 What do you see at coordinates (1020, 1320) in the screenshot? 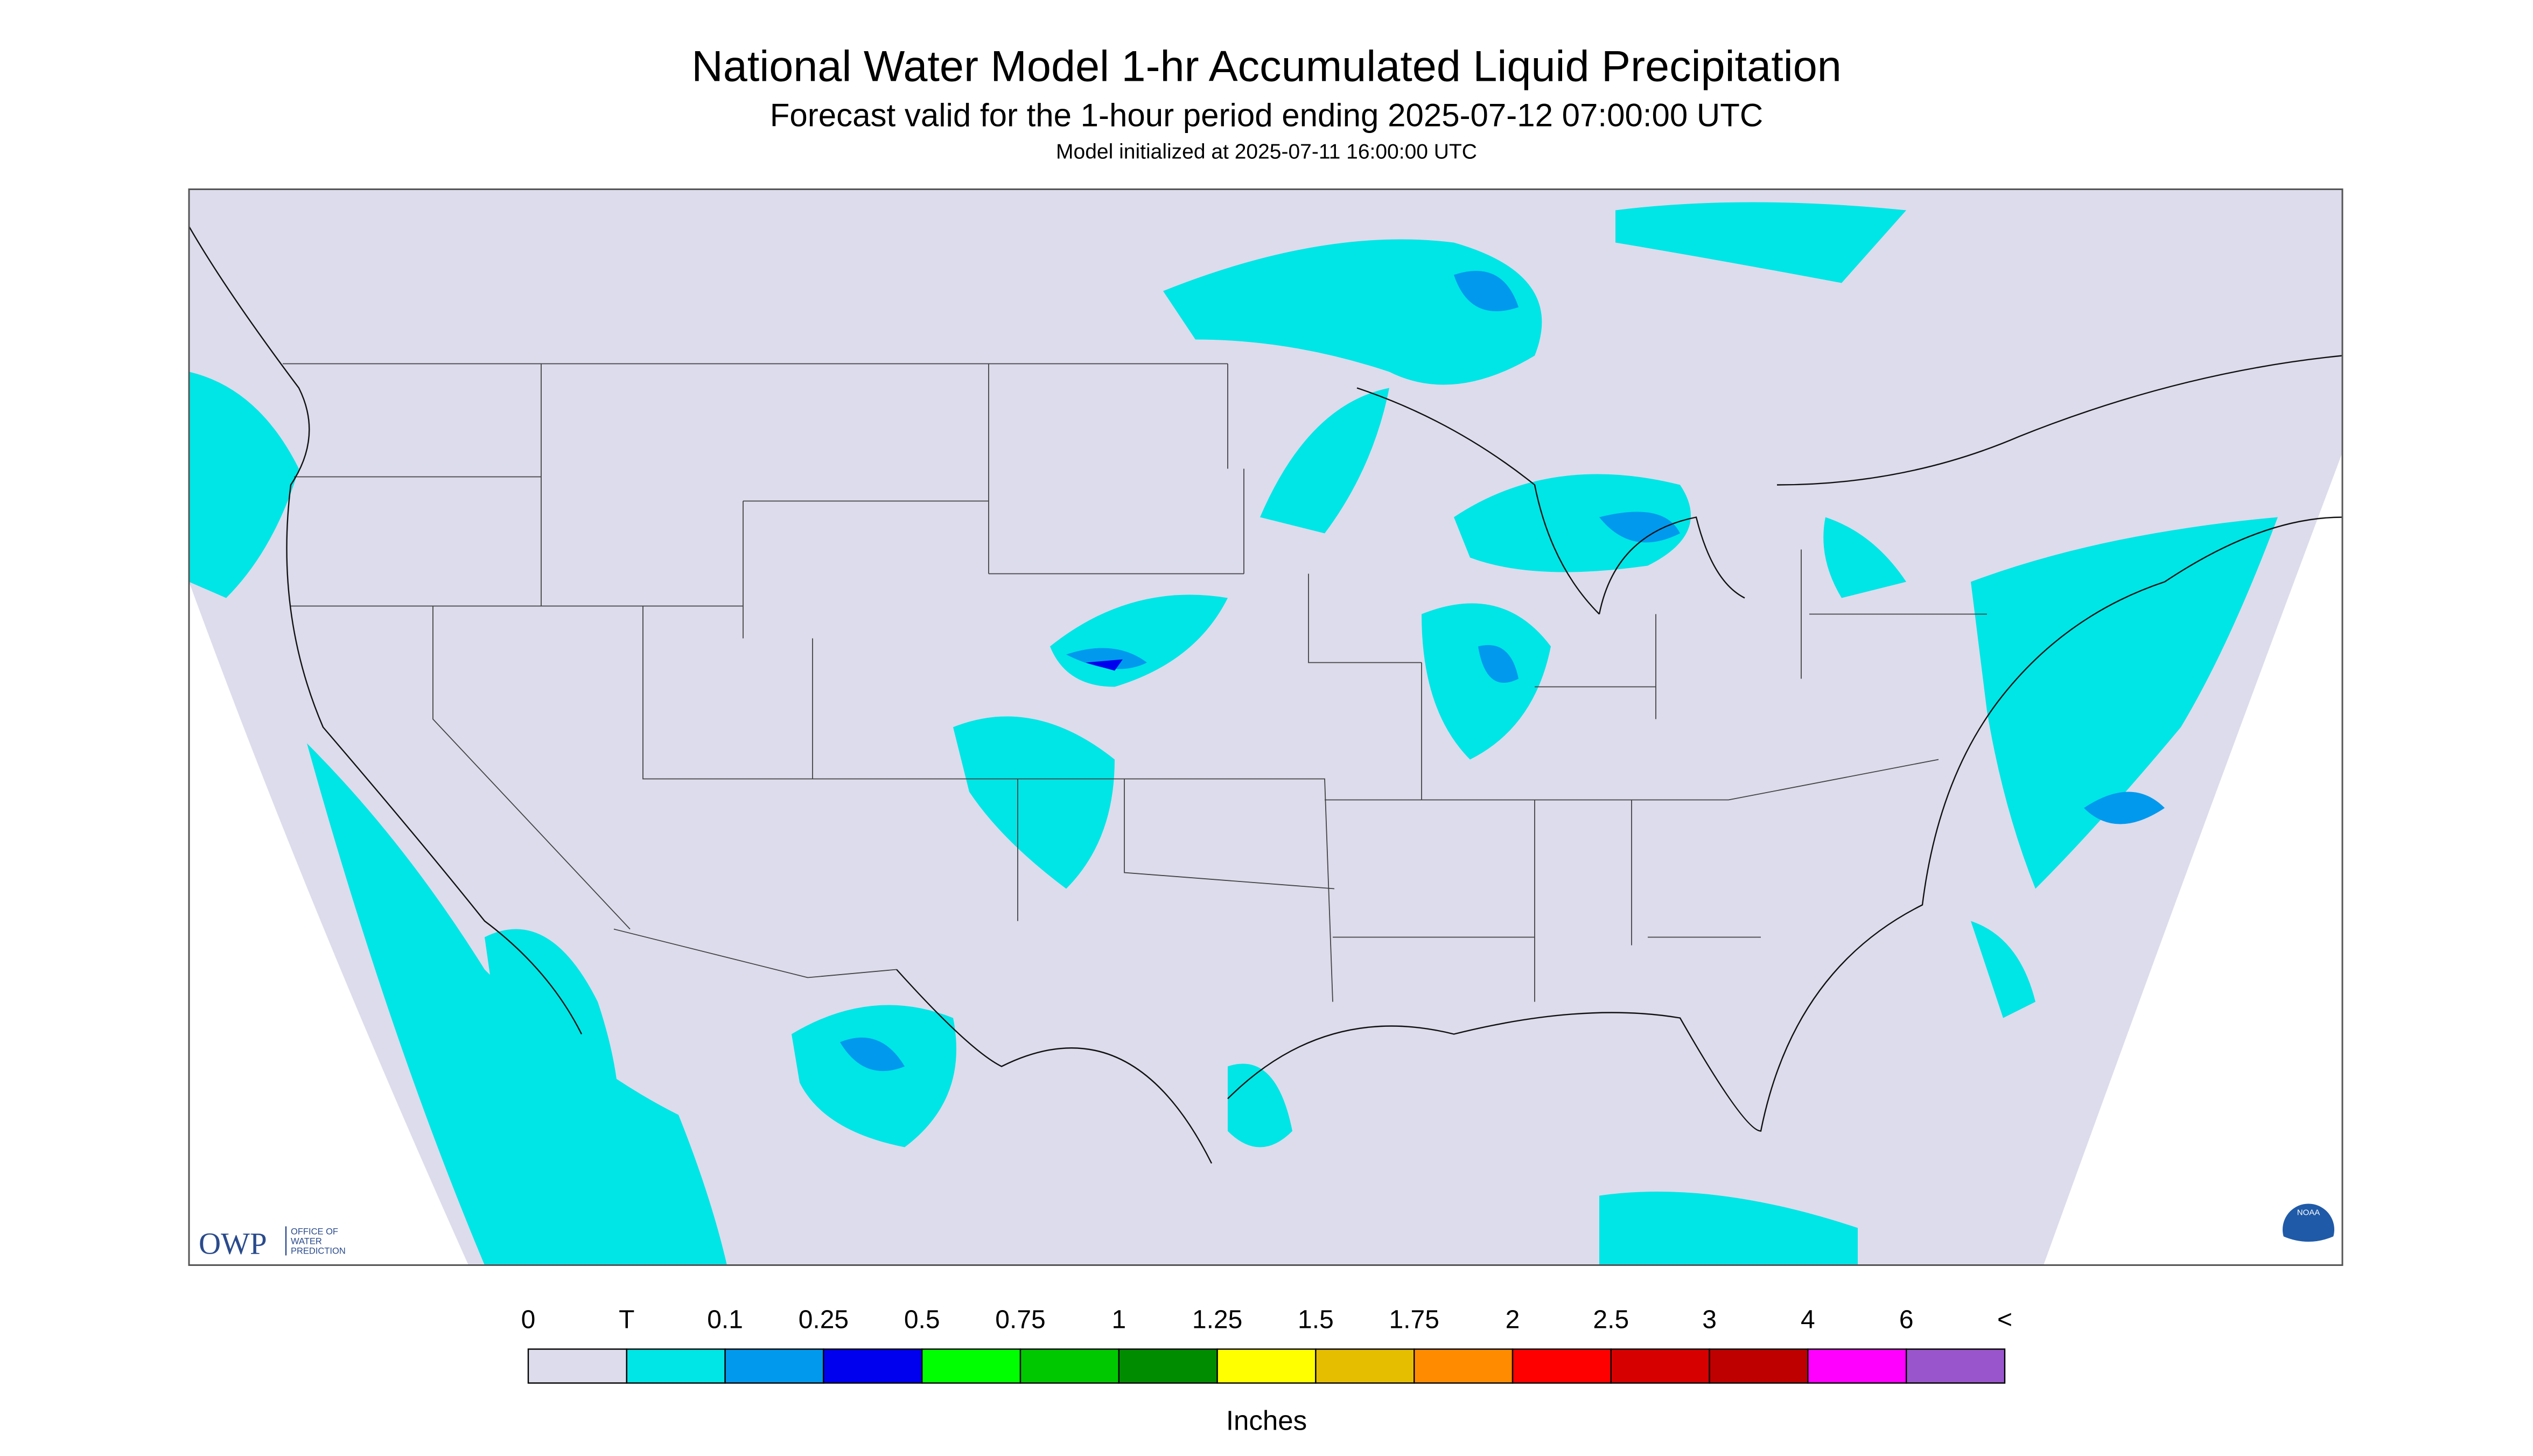
I see `legend-label: 0.75` at bounding box center [1020, 1320].